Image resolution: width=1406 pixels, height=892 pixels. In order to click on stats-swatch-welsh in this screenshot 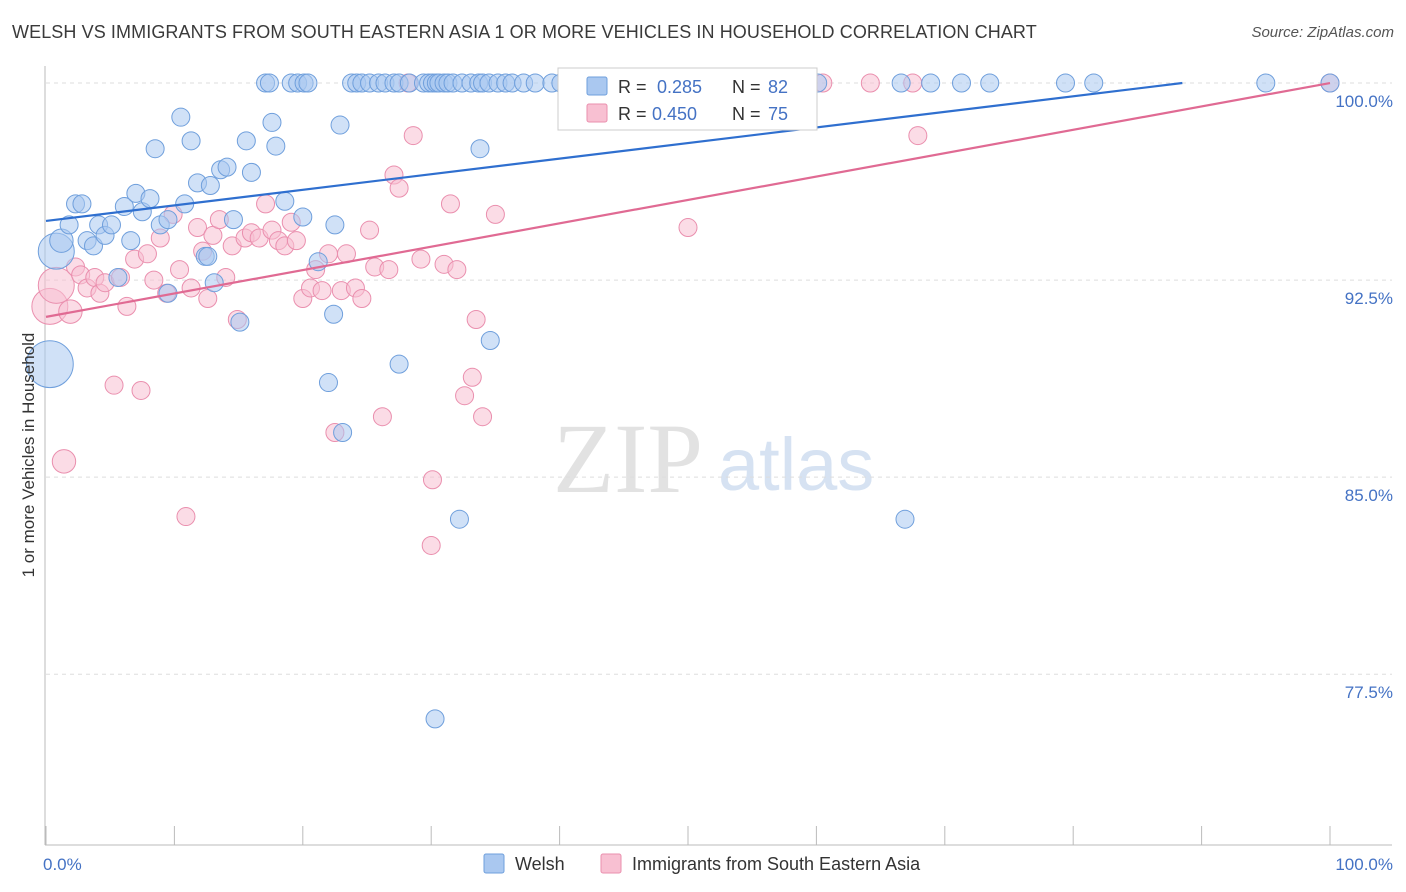, I will do `click(597, 86)`.